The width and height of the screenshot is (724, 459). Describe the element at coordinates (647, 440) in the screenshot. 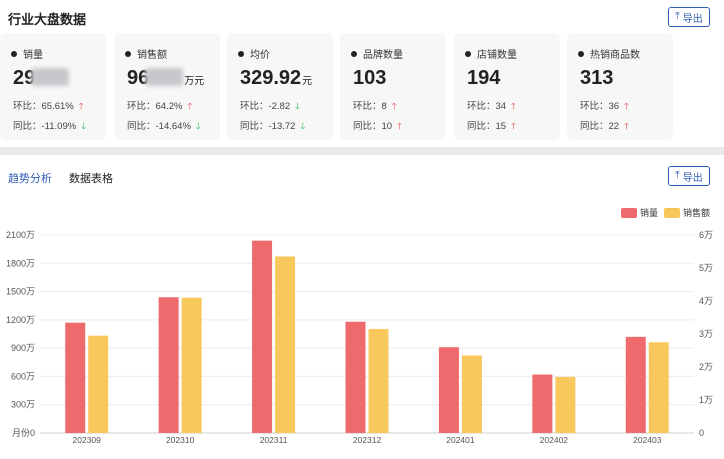

I see `x-tick-label: 202403` at that location.